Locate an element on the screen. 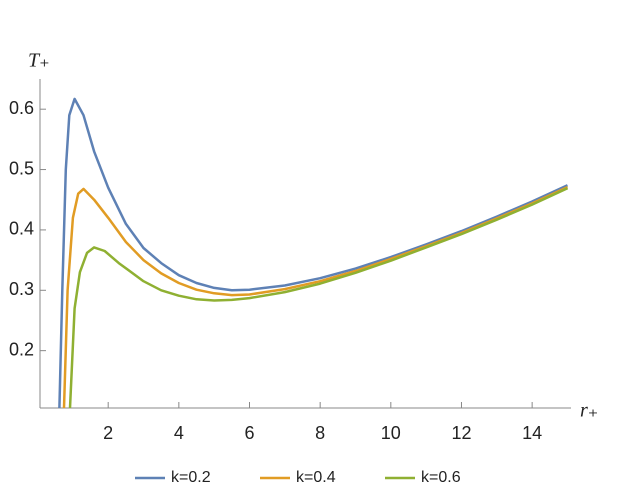  x-tick-label: 4 is located at coordinates (179, 433).